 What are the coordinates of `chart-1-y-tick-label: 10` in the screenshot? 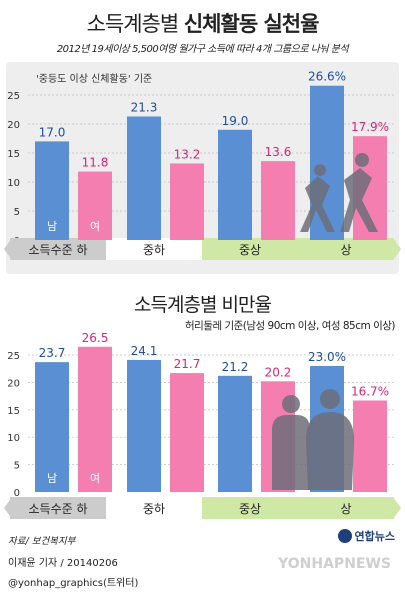 It's located at (13, 183).